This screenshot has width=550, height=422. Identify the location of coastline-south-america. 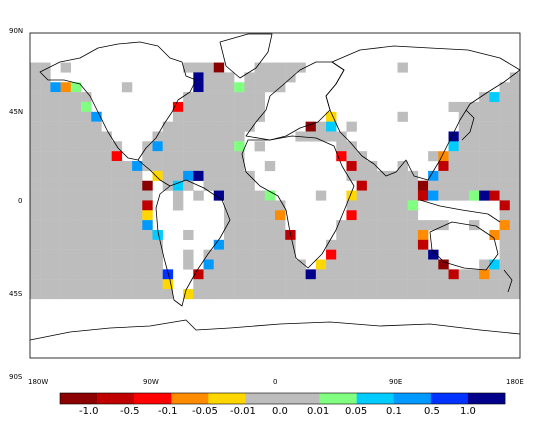
(193, 243).